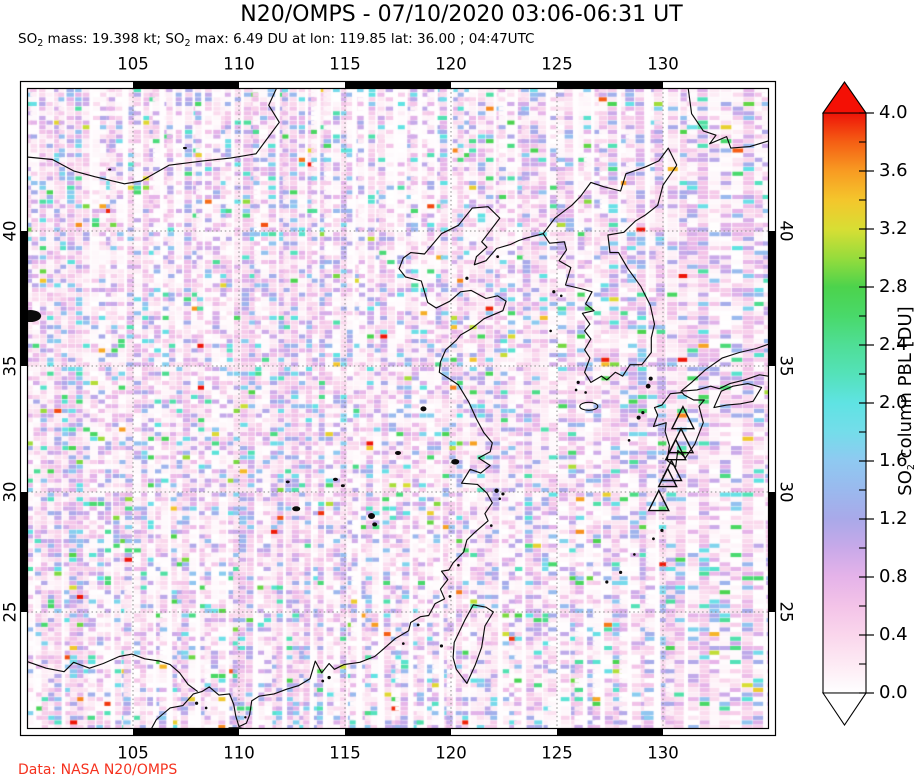 This screenshot has height=783, width=923. What do you see at coordinates (728, 118) in the screenshot?
I see `coastline-coast-primorye` at bounding box center [728, 118].